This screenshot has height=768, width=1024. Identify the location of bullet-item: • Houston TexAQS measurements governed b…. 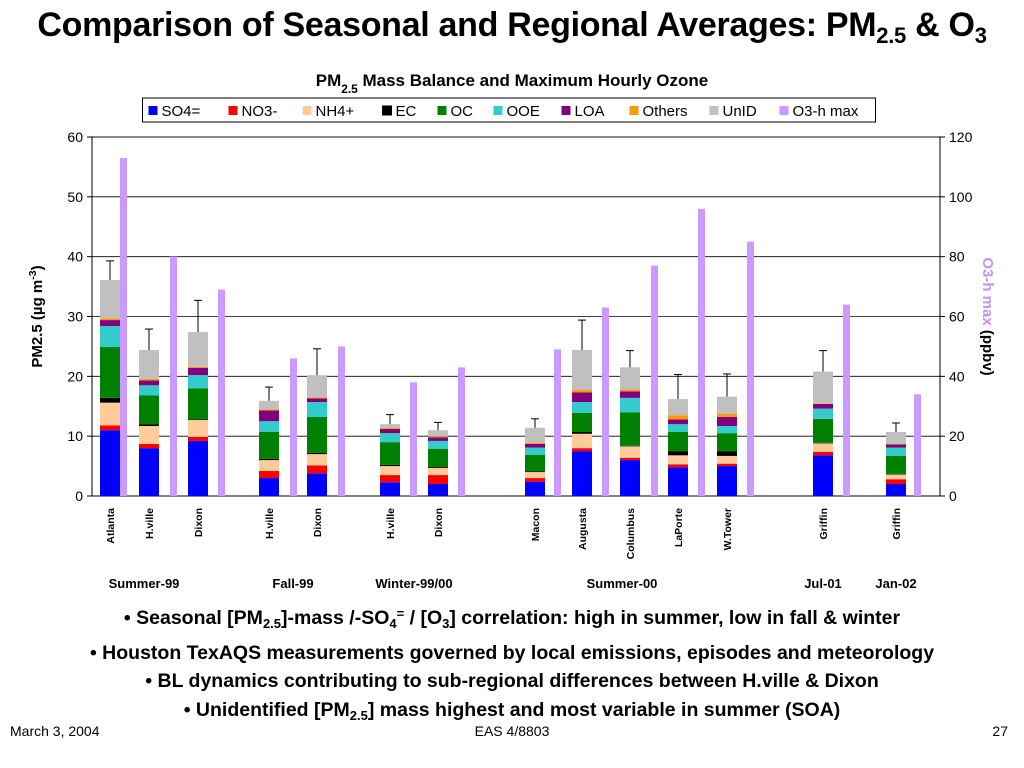
(512, 652).